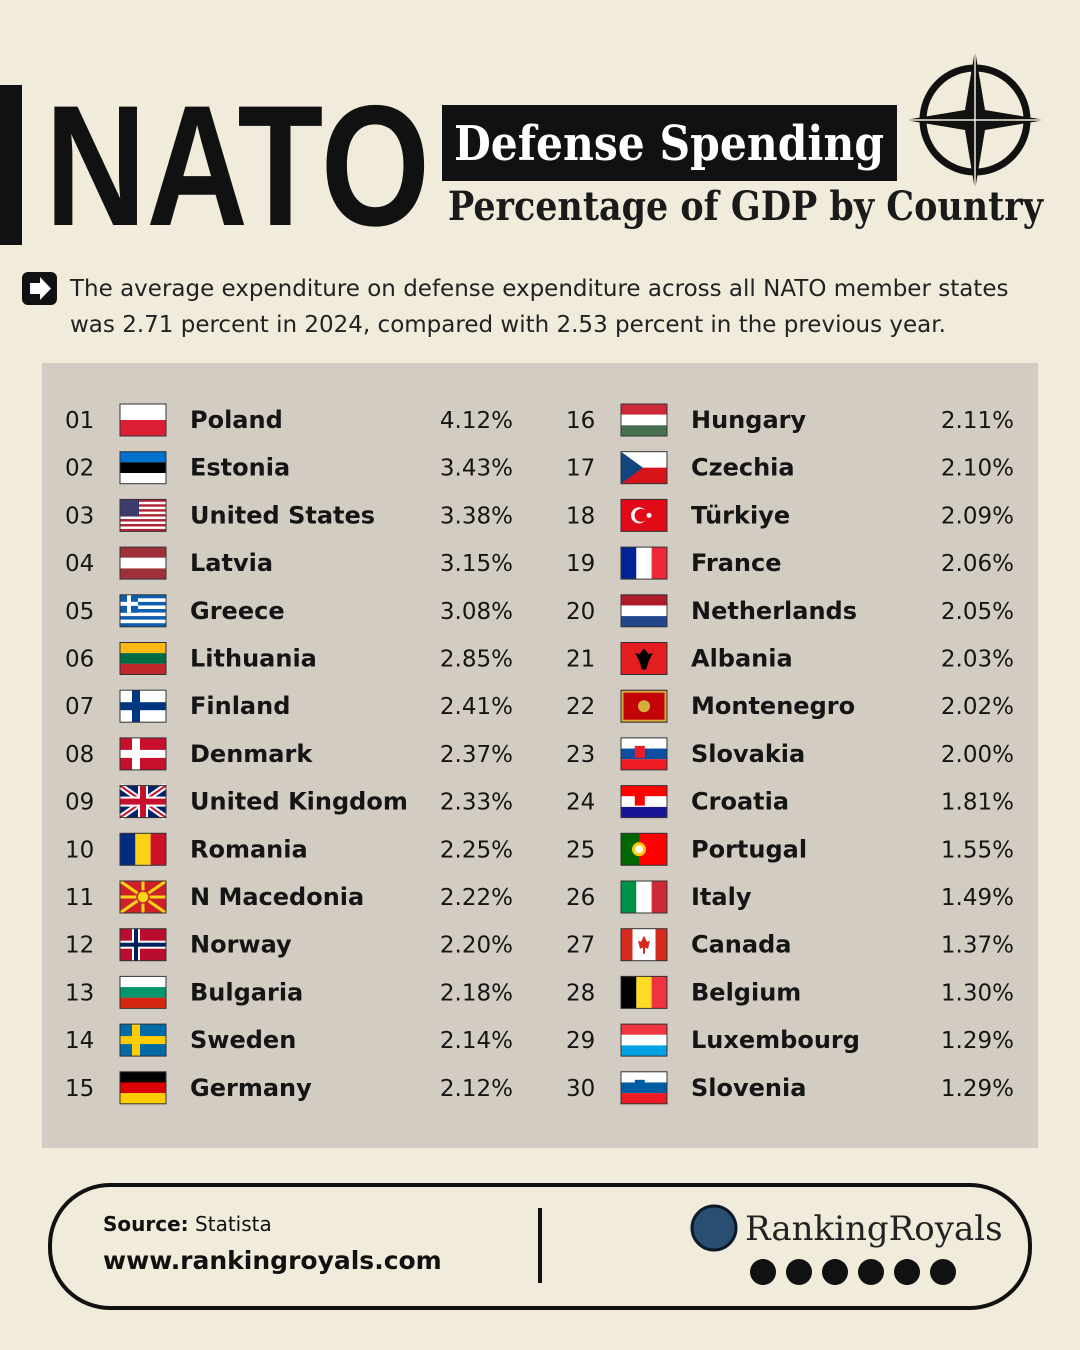 This screenshot has height=1350, width=1080. I want to click on country: United Kingdom, so click(299, 802).